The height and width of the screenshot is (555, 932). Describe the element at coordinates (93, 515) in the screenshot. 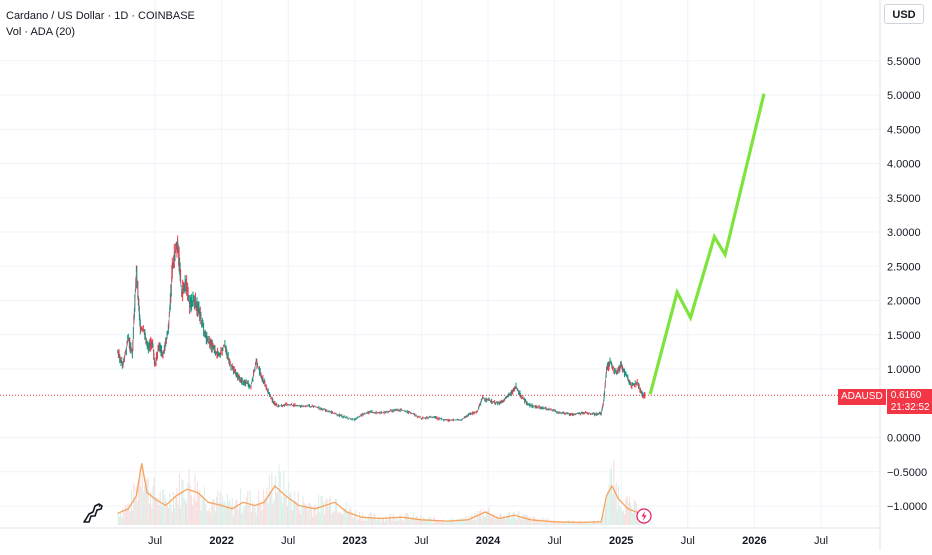

I see `tradingview-dino-icon` at that location.